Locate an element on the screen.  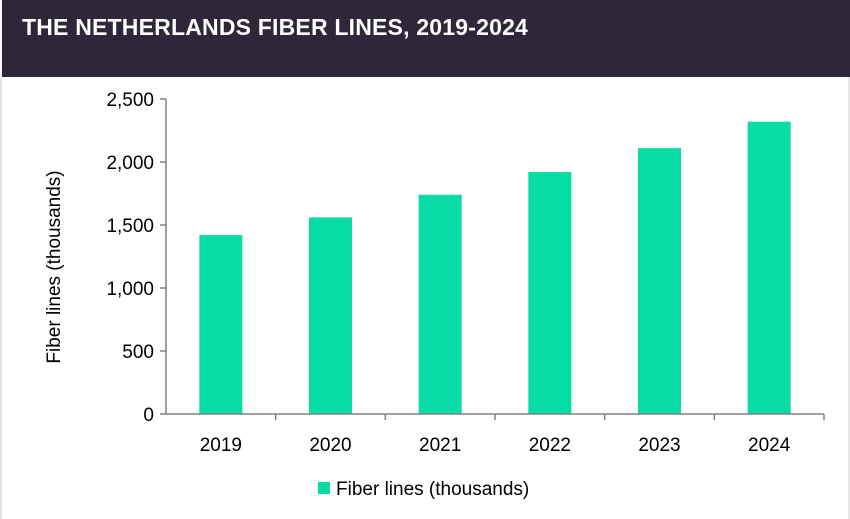
y-axis-title: Fiber lines (thousands) is located at coordinates (54, 266).